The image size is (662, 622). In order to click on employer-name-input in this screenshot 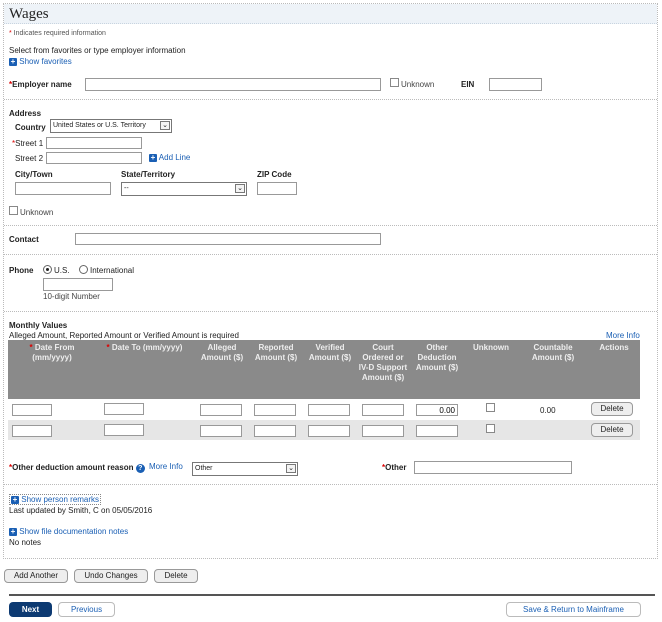, I will do `click(233, 84)`.